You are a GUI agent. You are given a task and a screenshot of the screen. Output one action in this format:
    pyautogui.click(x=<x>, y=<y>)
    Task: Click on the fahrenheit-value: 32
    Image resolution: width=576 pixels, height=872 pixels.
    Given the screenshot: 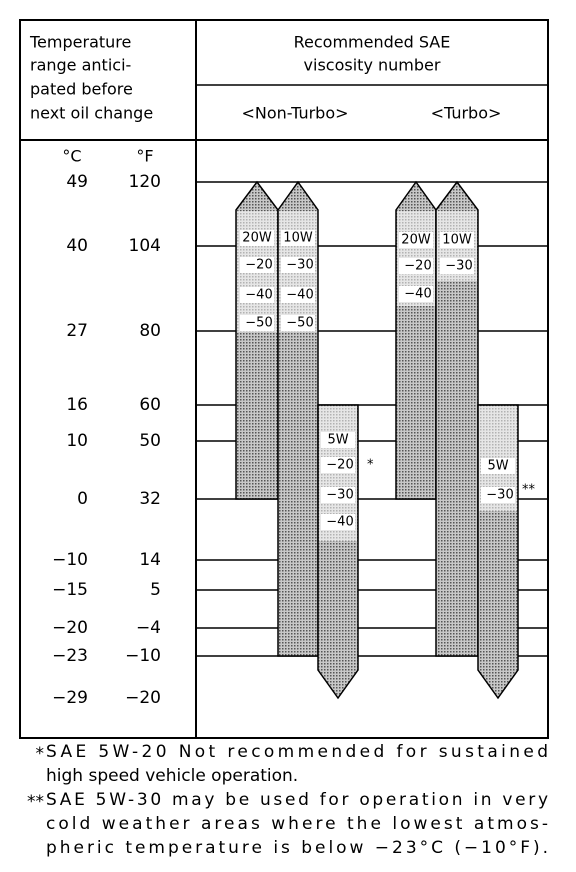 What is the action you would take?
    pyautogui.click(x=150, y=499)
    